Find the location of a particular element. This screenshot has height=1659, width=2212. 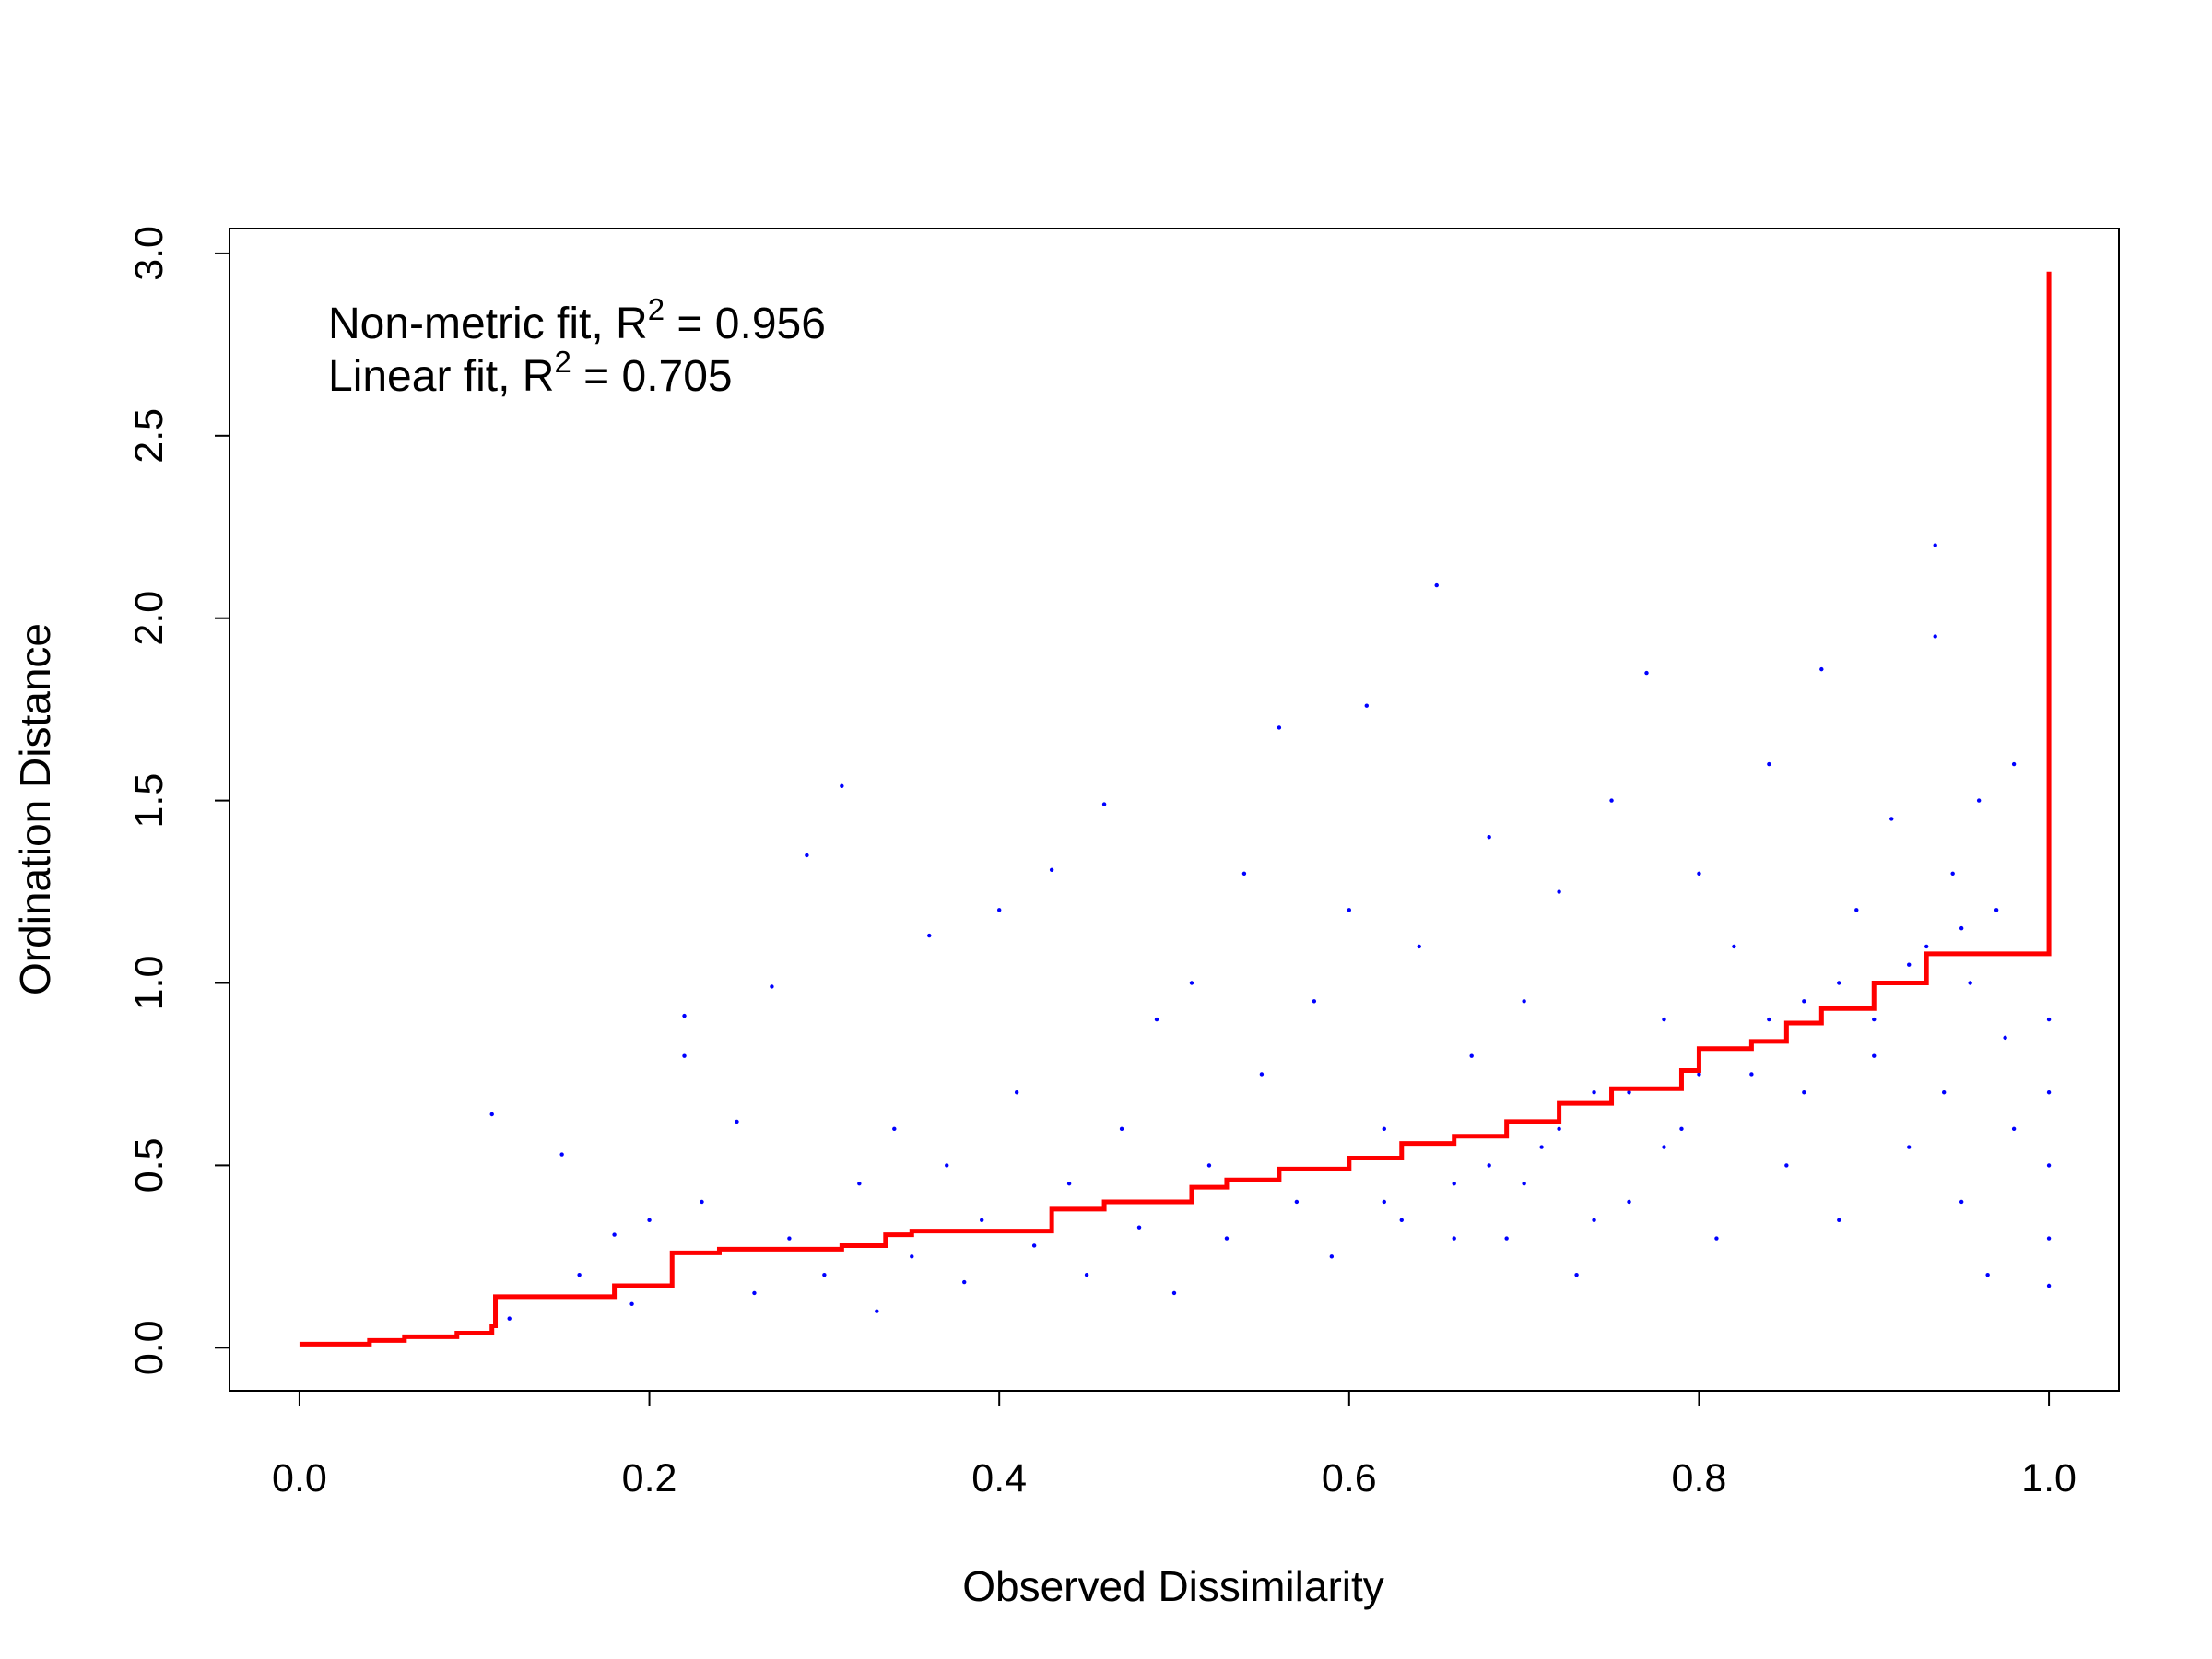

annotation: Linear fit, R2 = 0.705 is located at coordinates (530, 373).